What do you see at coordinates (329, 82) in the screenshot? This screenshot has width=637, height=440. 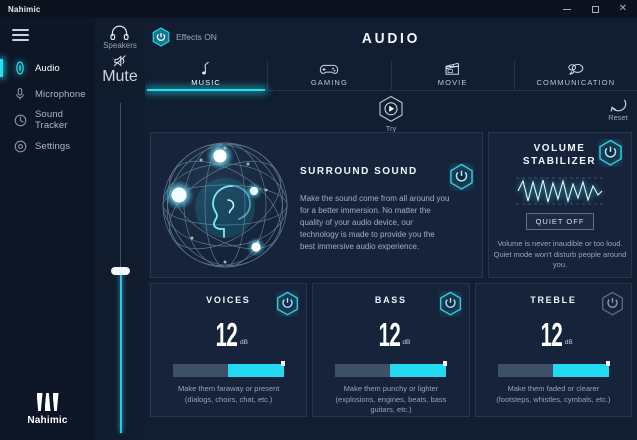 I see `tab-label: GAMING` at bounding box center [329, 82].